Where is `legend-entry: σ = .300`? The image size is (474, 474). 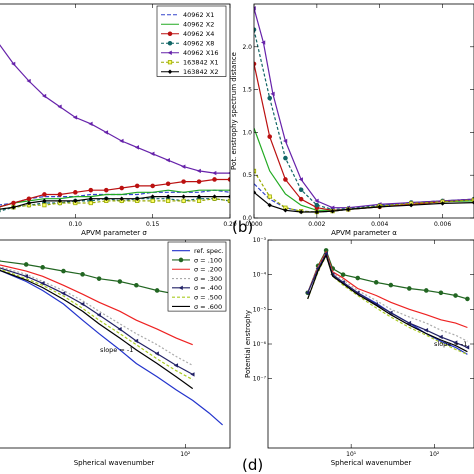
legend-entry: σ = .300 is located at coordinates (208, 279).